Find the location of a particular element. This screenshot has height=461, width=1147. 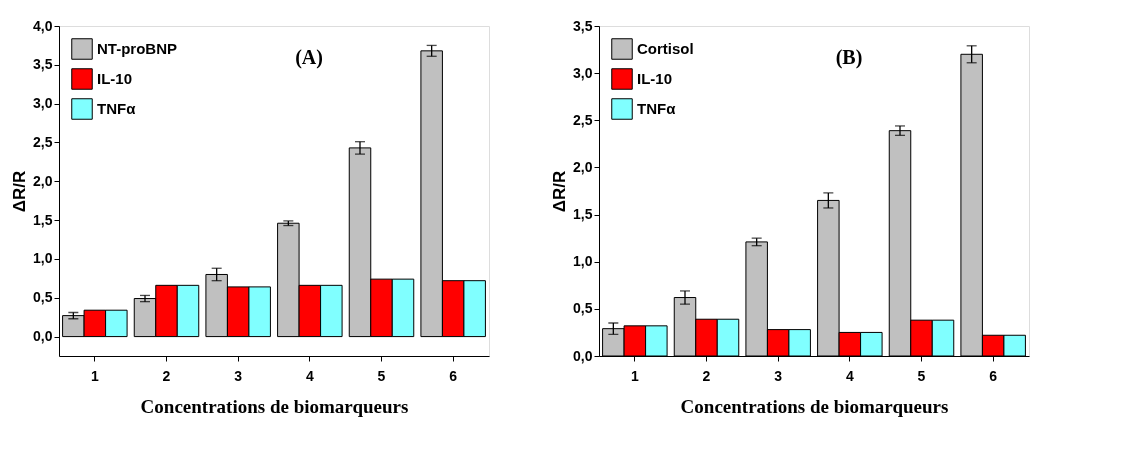

legend-label: Cortisol is located at coordinates (665, 48).